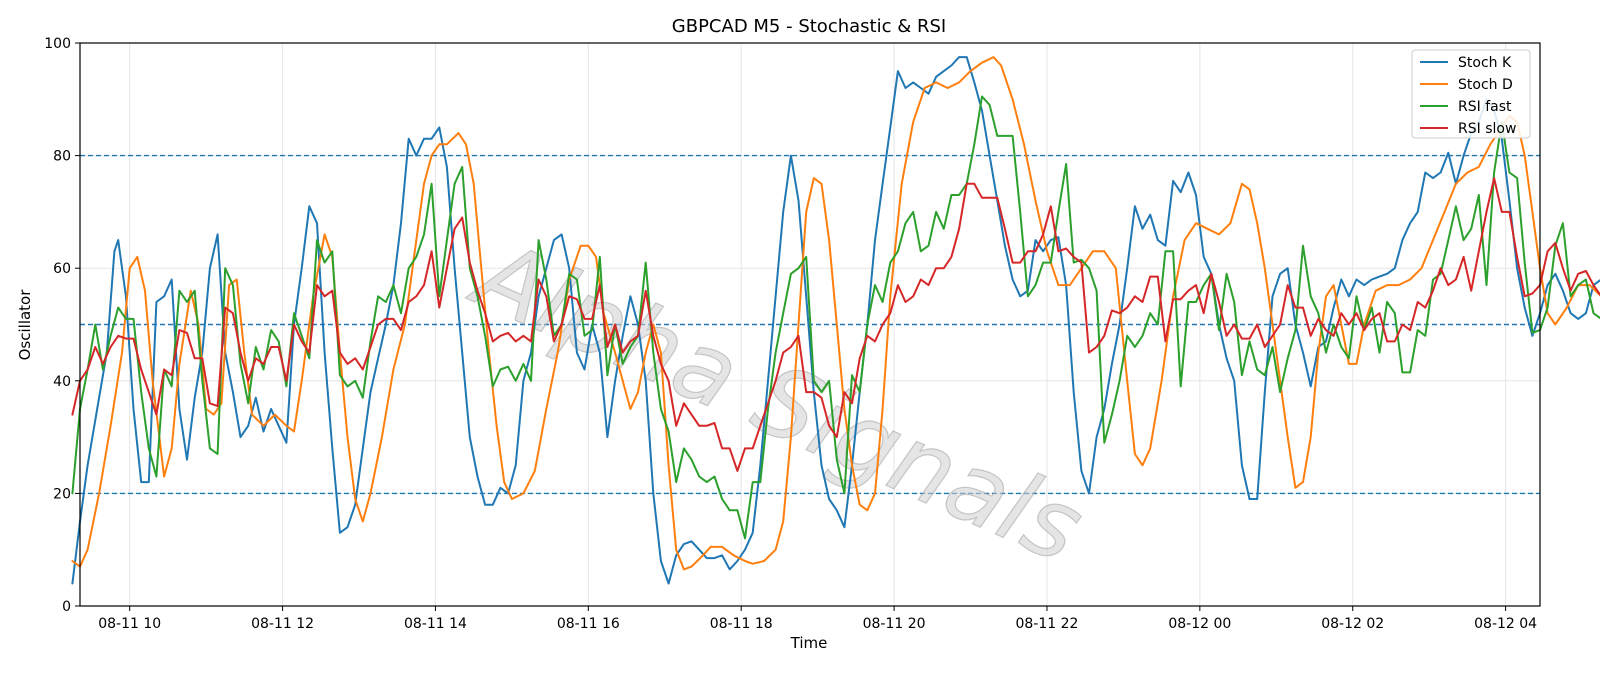 The width and height of the screenshot is (1600, 686). Describe the element at coordinates (129, 624) in the screenshot. I see `x-tick-label-0: 08-11 10` at that location.